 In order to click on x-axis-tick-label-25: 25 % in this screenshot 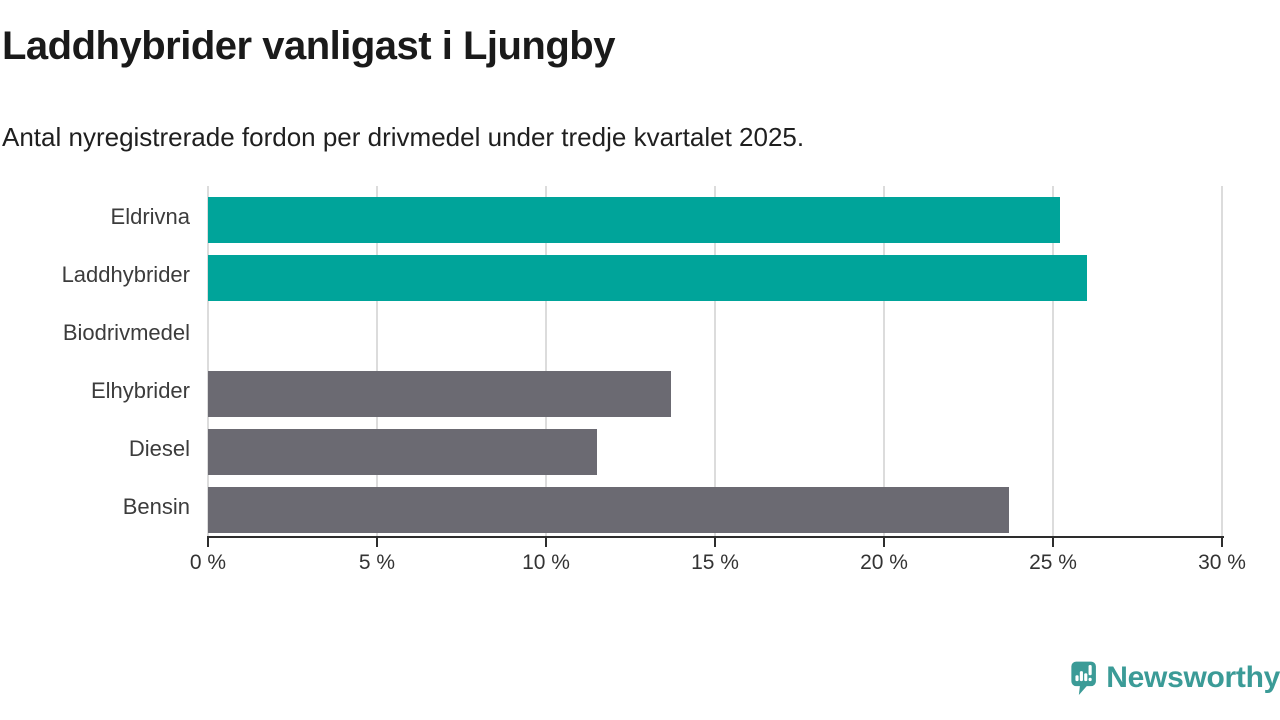, I will do `click(1053, 562)`.